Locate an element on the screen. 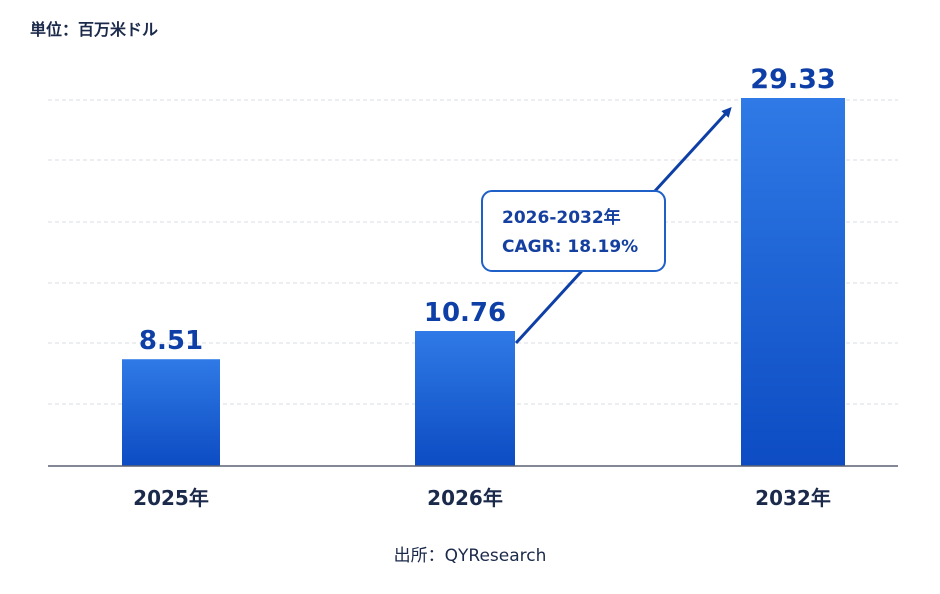 The image size is (940, 594). source-label: 出所：QYResearch is located at coordinates (470, 556).